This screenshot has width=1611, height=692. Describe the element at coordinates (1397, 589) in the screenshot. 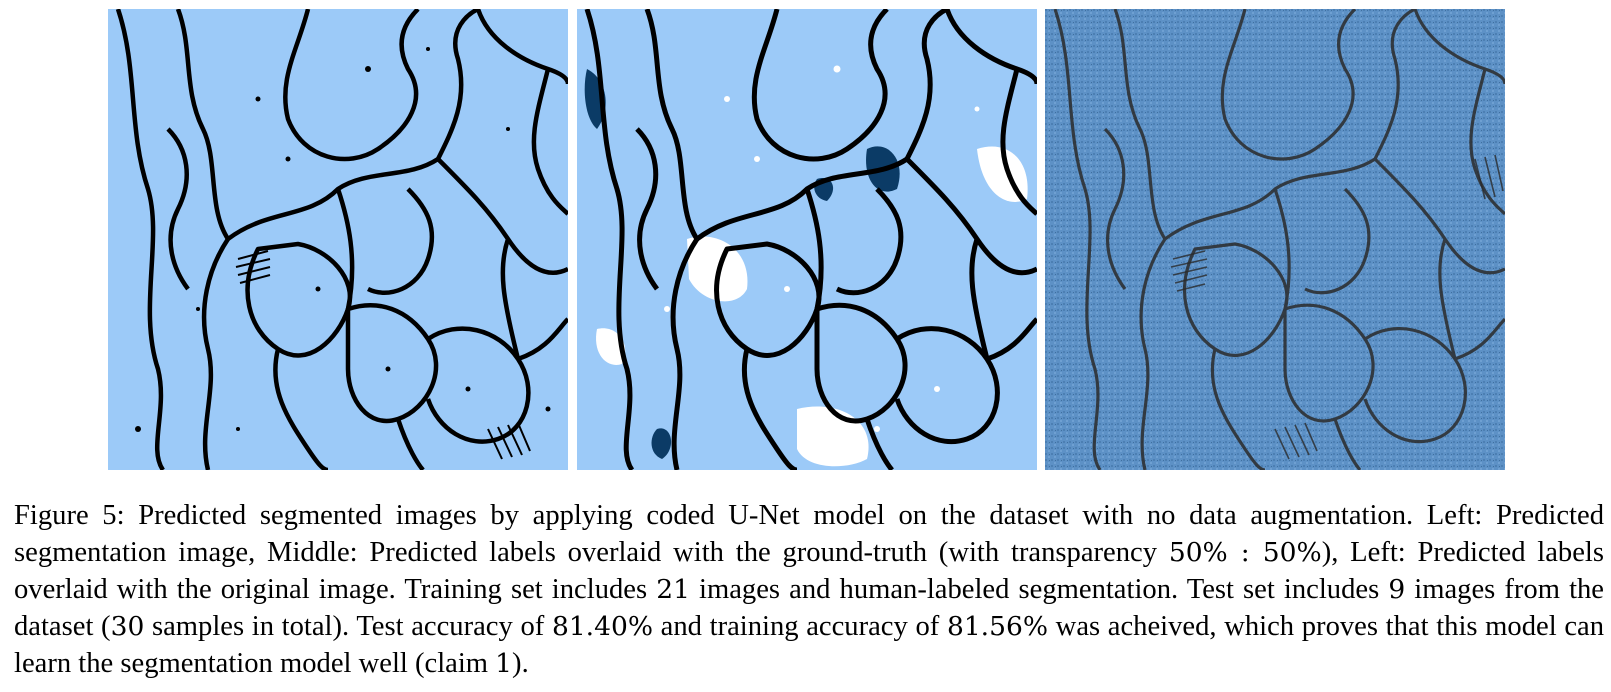

I see `caption-test-count: 9` at that location.